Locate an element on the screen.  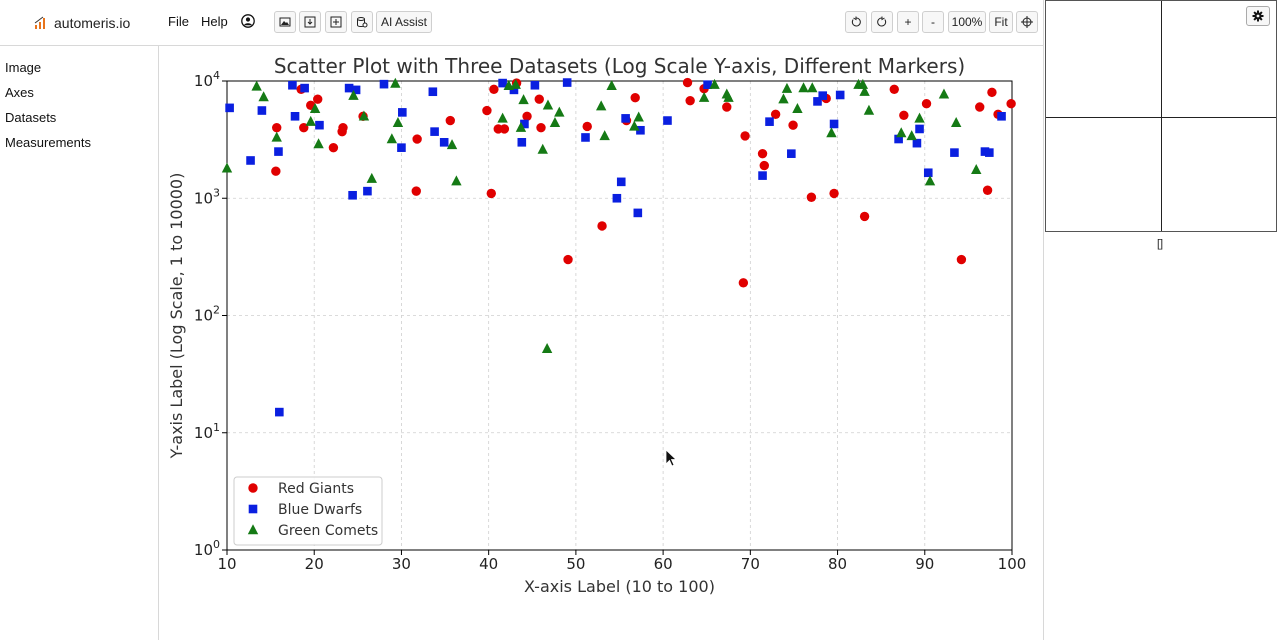
menu-help: Help is located at coordinates (214, 21).